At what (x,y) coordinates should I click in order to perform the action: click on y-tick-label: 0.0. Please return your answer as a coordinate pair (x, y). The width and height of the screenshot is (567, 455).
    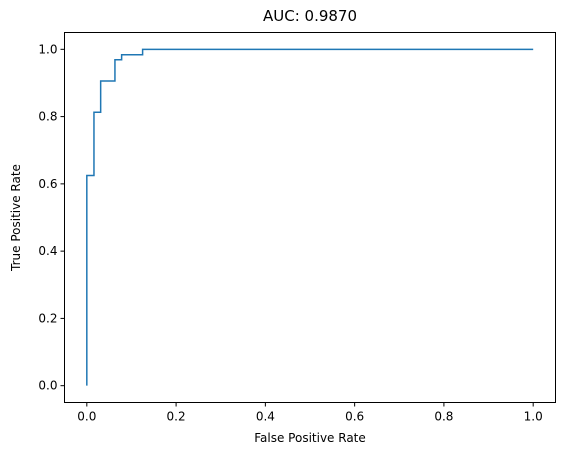
    Looking at the image, I should click on (47, 386).